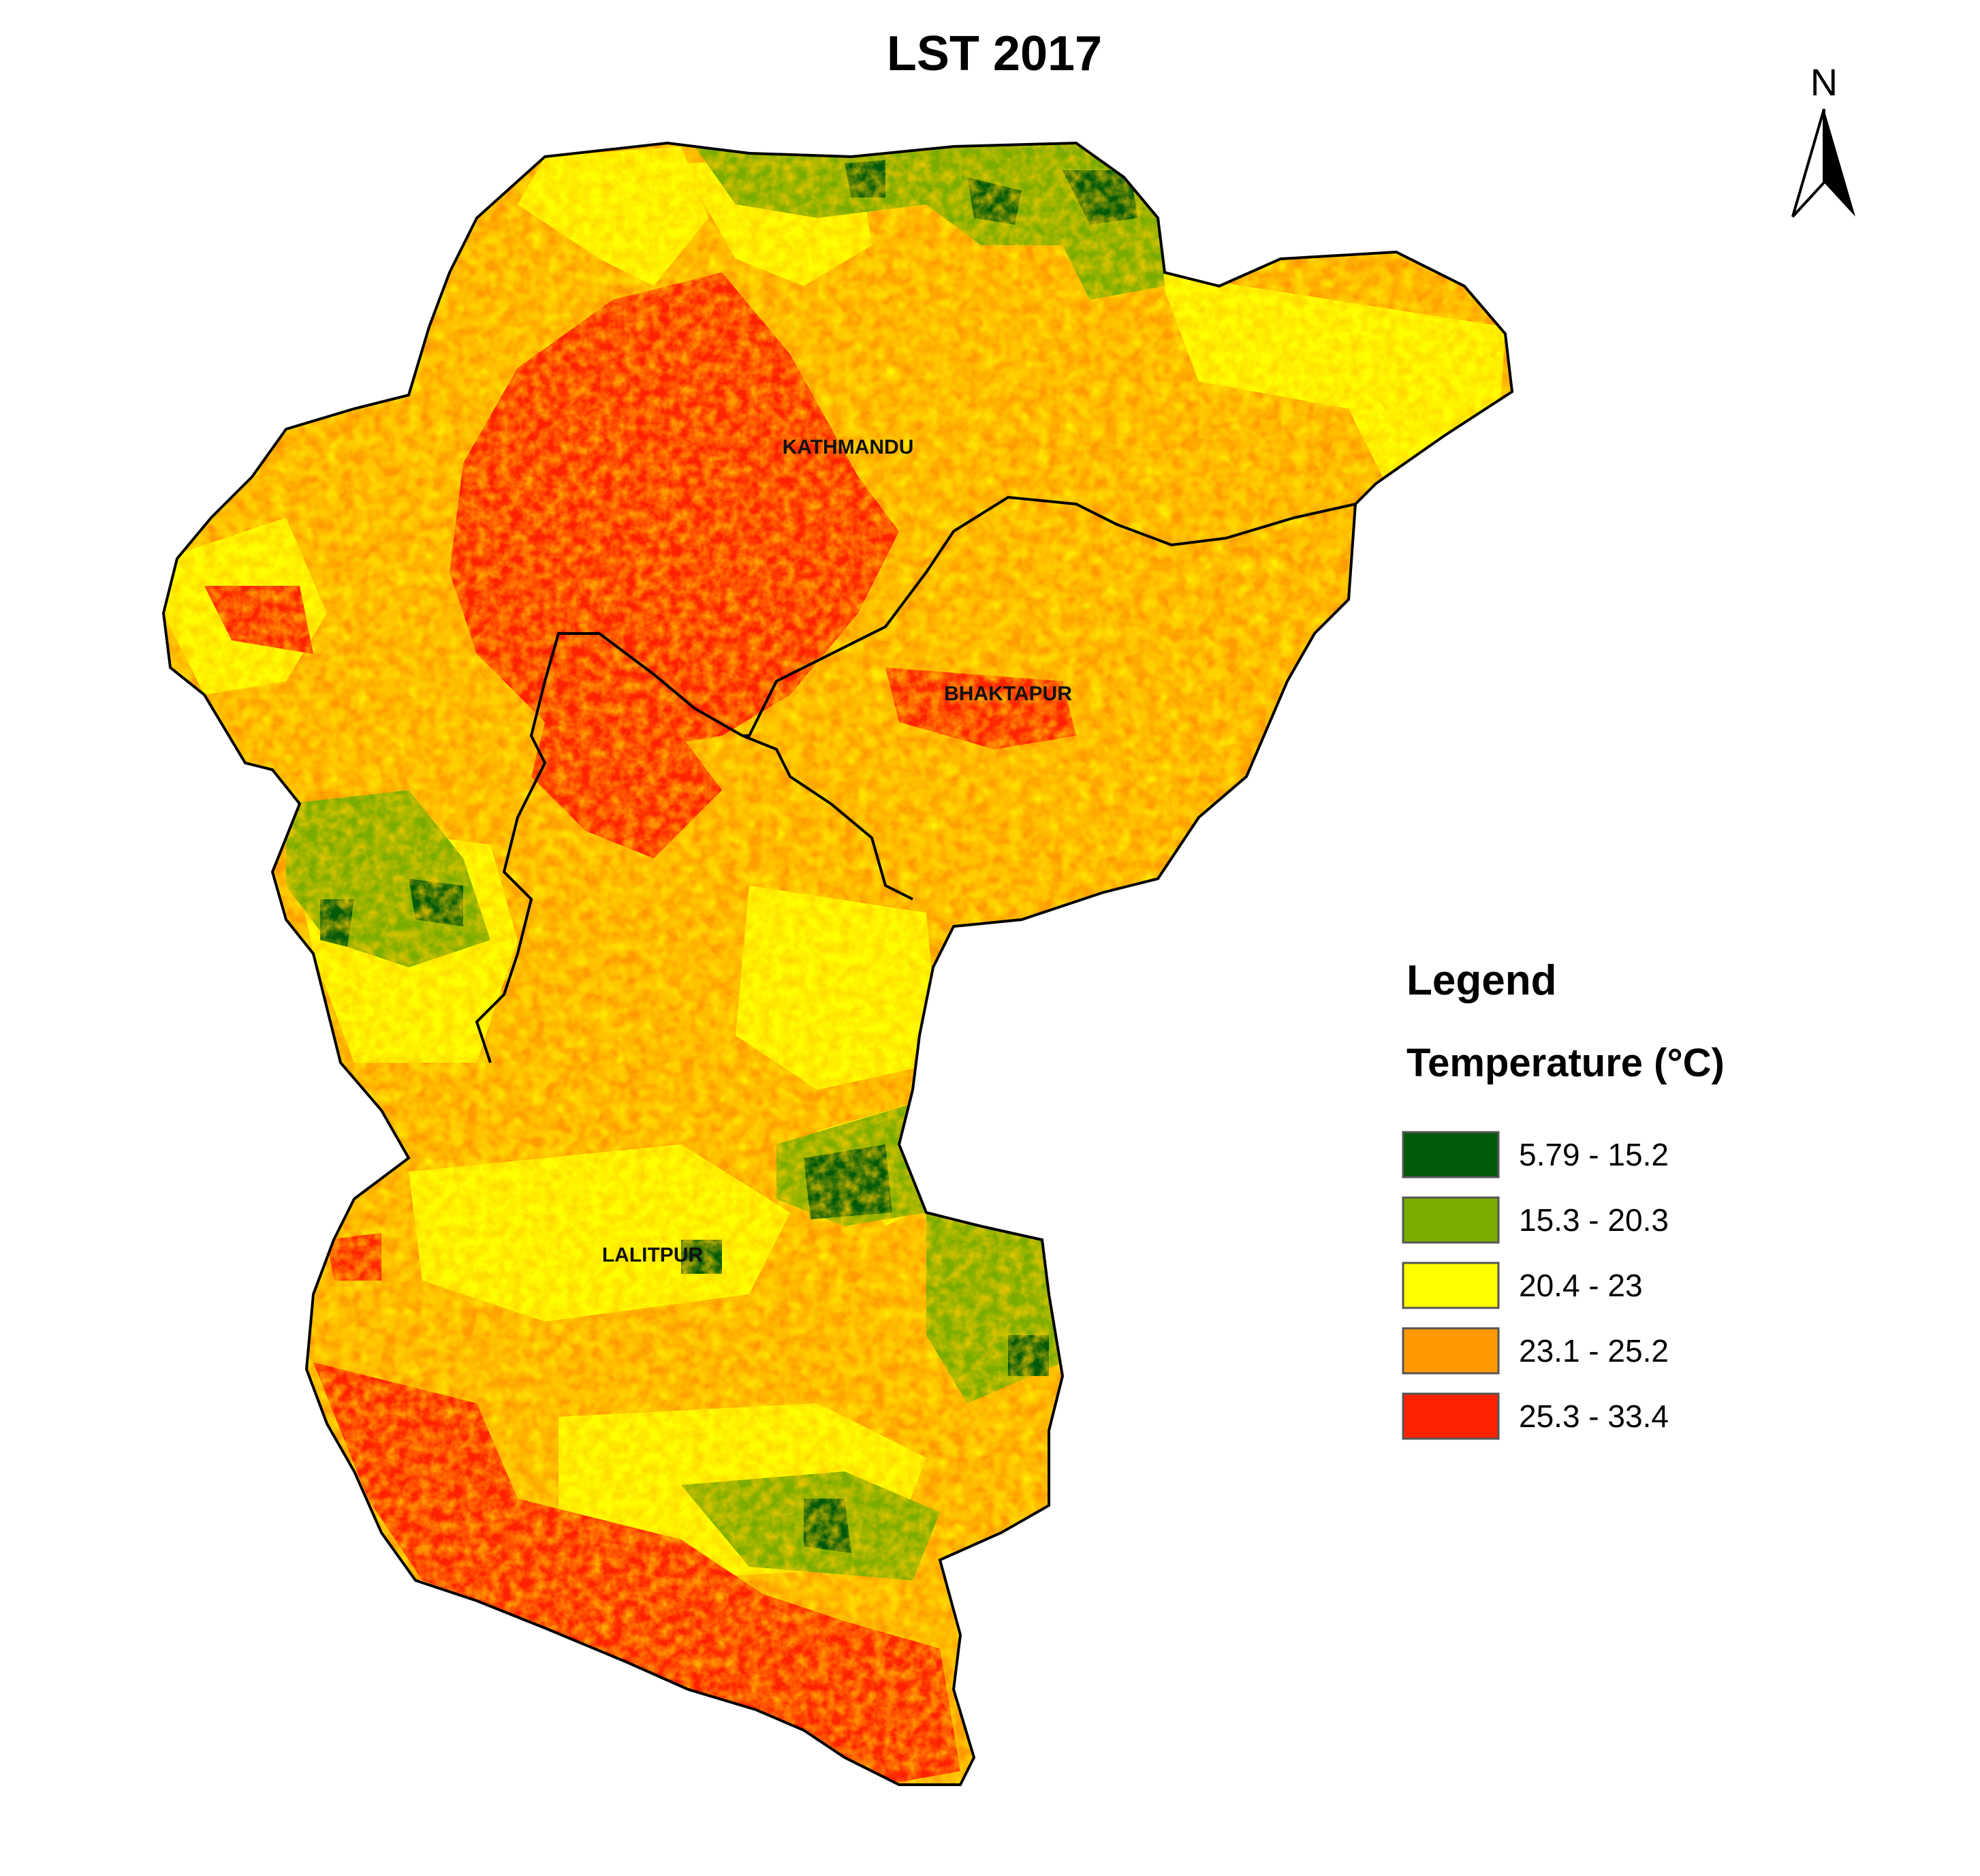  Describe the element at coordinates (609, 848) in the screenshot. I see `boundary-kathmandu-lalitpur` at that location.